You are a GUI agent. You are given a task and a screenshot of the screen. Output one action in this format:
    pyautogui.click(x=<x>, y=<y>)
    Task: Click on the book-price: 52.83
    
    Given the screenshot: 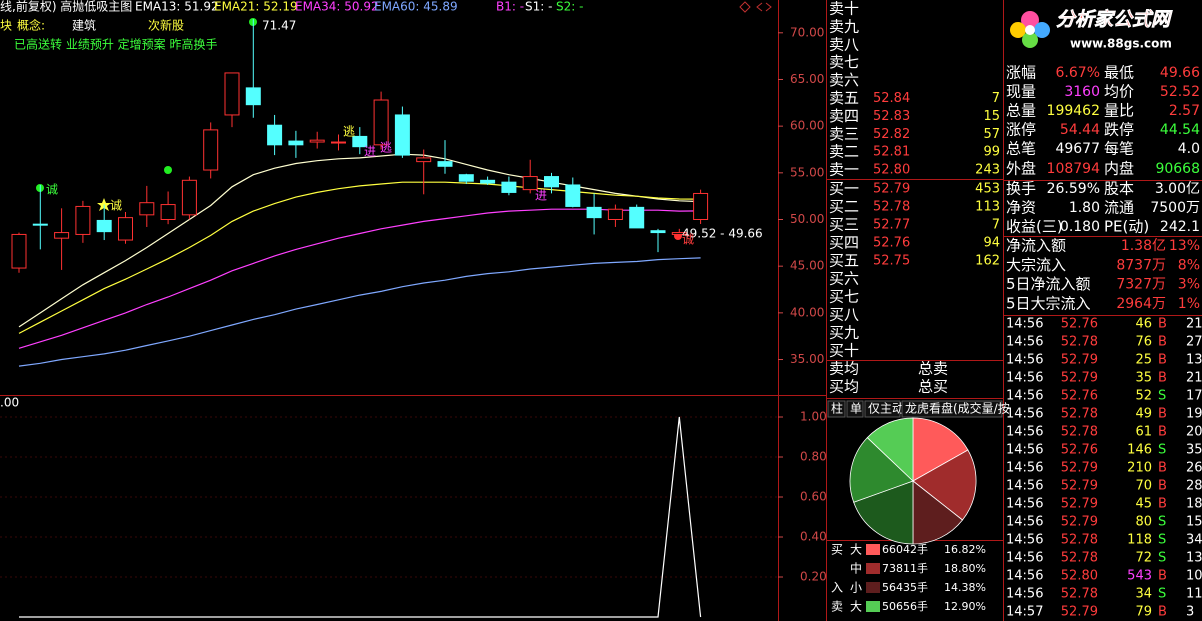 What is the action you would take?
    pyautogui.click(x=891, y=116)
    